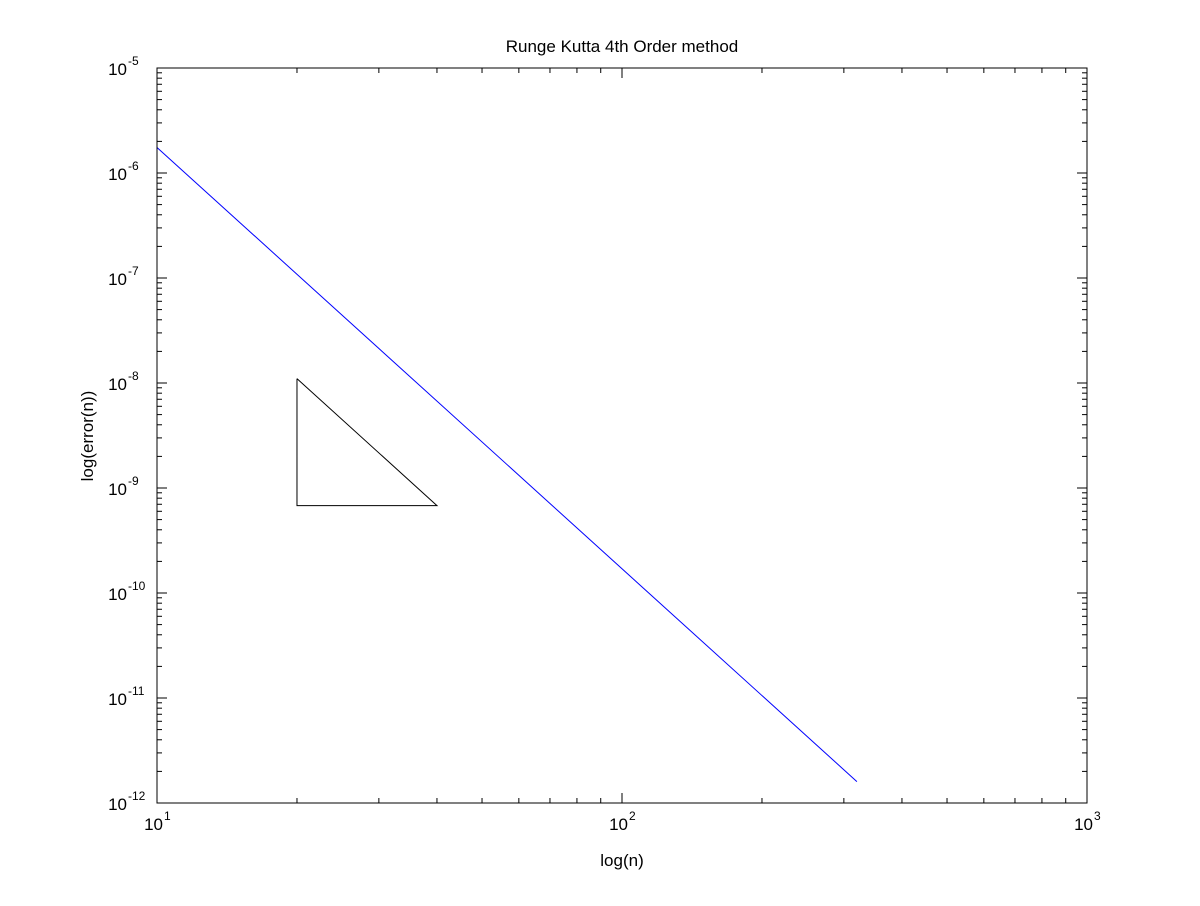 Image resolution: width=1200 pixels, height=906 pixels. What do you see at coordinates (133, 376) in the screenshot?
I see `y-tick-label-exponent: -8` at bounding box center [133, 376].